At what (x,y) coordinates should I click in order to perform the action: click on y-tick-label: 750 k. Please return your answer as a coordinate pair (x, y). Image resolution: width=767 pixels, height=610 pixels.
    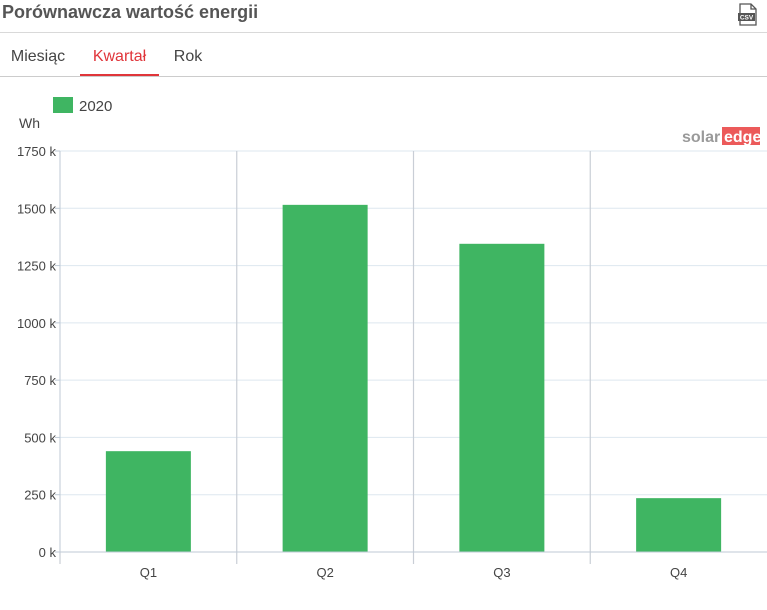
    Looking at the image, I should click on (40, 380).